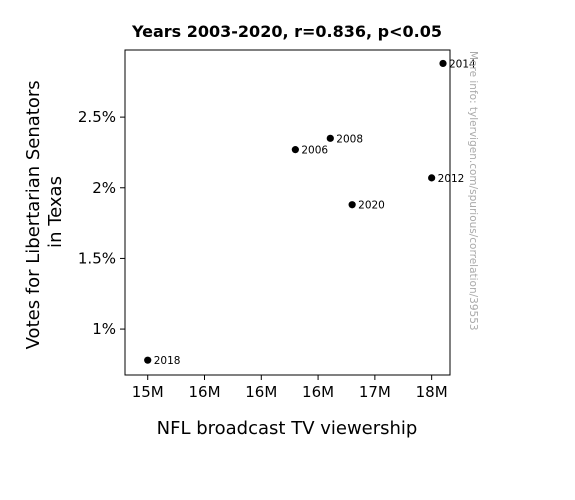 This screenshot has width=575, height=500. Describe the element at coordinates (462, 64) in the screenshot. I see `data-point-label: 2014` at that location.